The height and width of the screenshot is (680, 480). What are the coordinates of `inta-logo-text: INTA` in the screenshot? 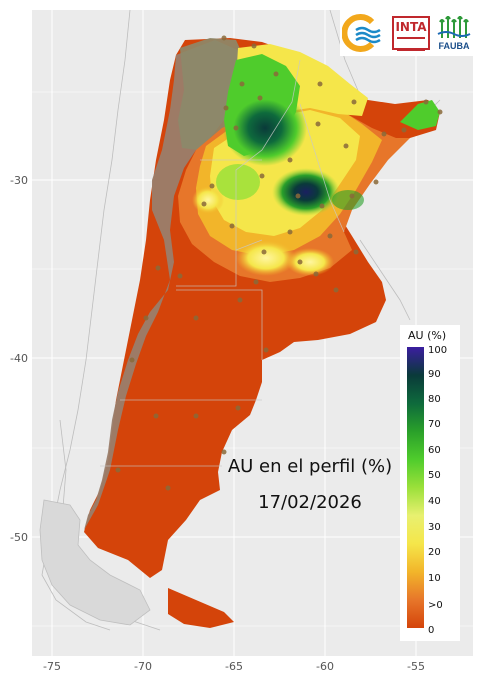 It's located at (411, 27).